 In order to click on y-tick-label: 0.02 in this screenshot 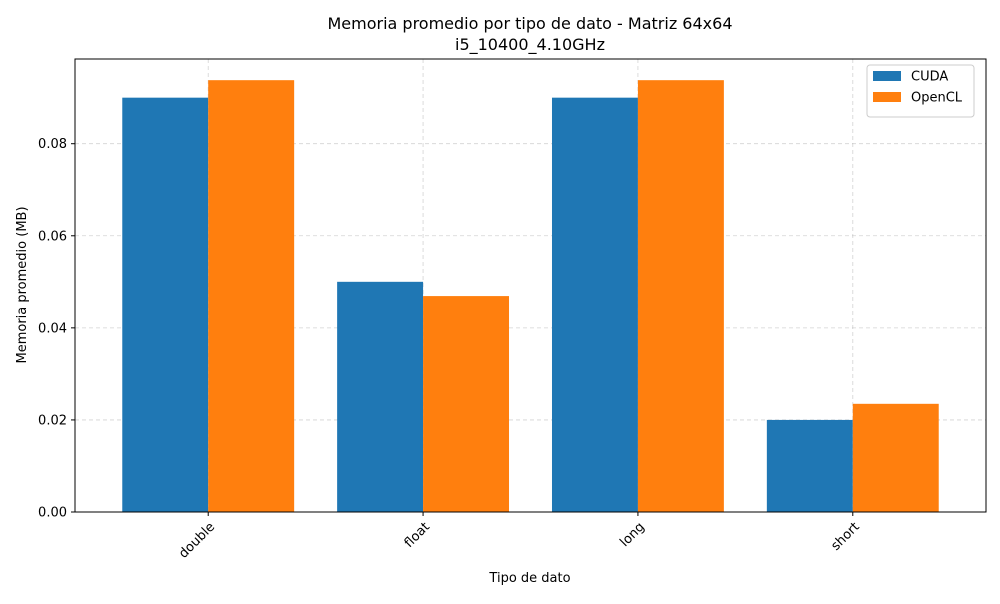, I will do `click(52, 420)`.